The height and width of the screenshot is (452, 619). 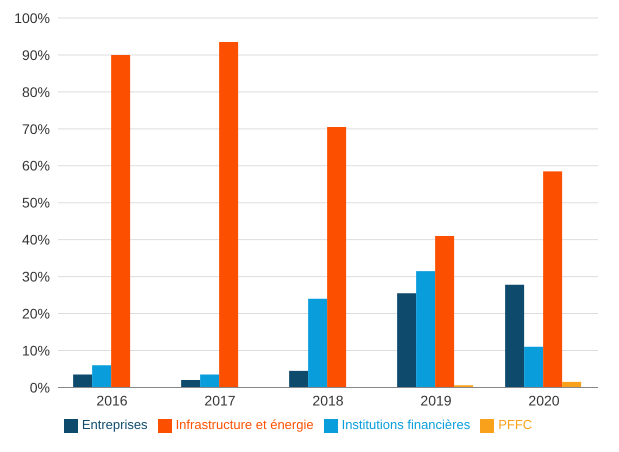 I want to click on y-tick-label: 10%, so click(x=36, y=350).